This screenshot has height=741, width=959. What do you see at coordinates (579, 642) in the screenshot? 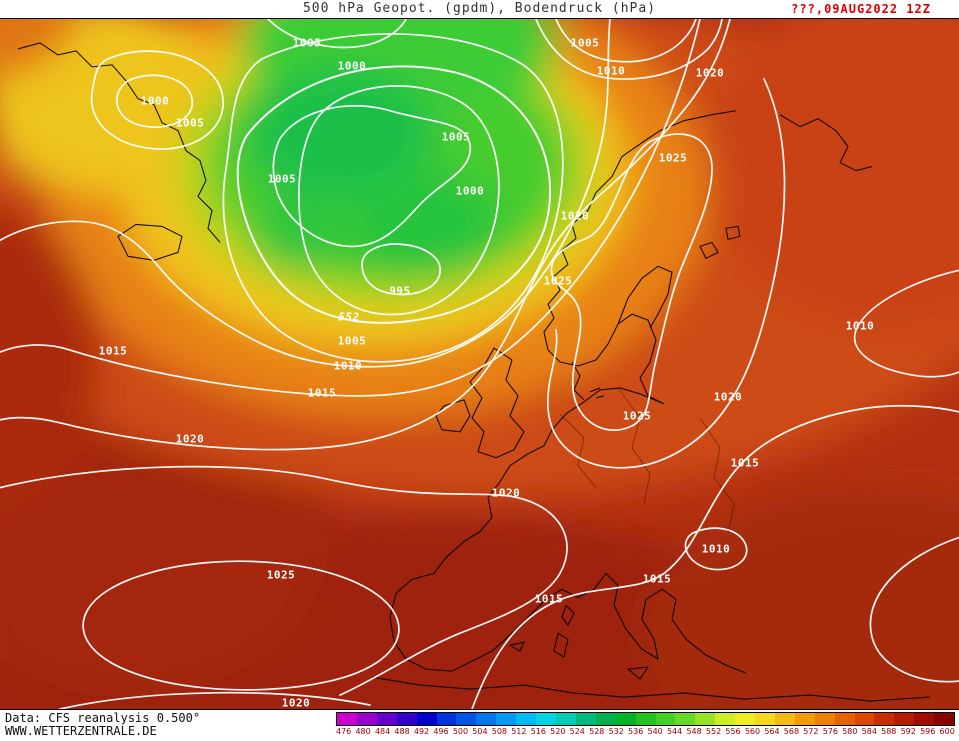
I see `coast-med-islands` at bounding box center [579, 642].